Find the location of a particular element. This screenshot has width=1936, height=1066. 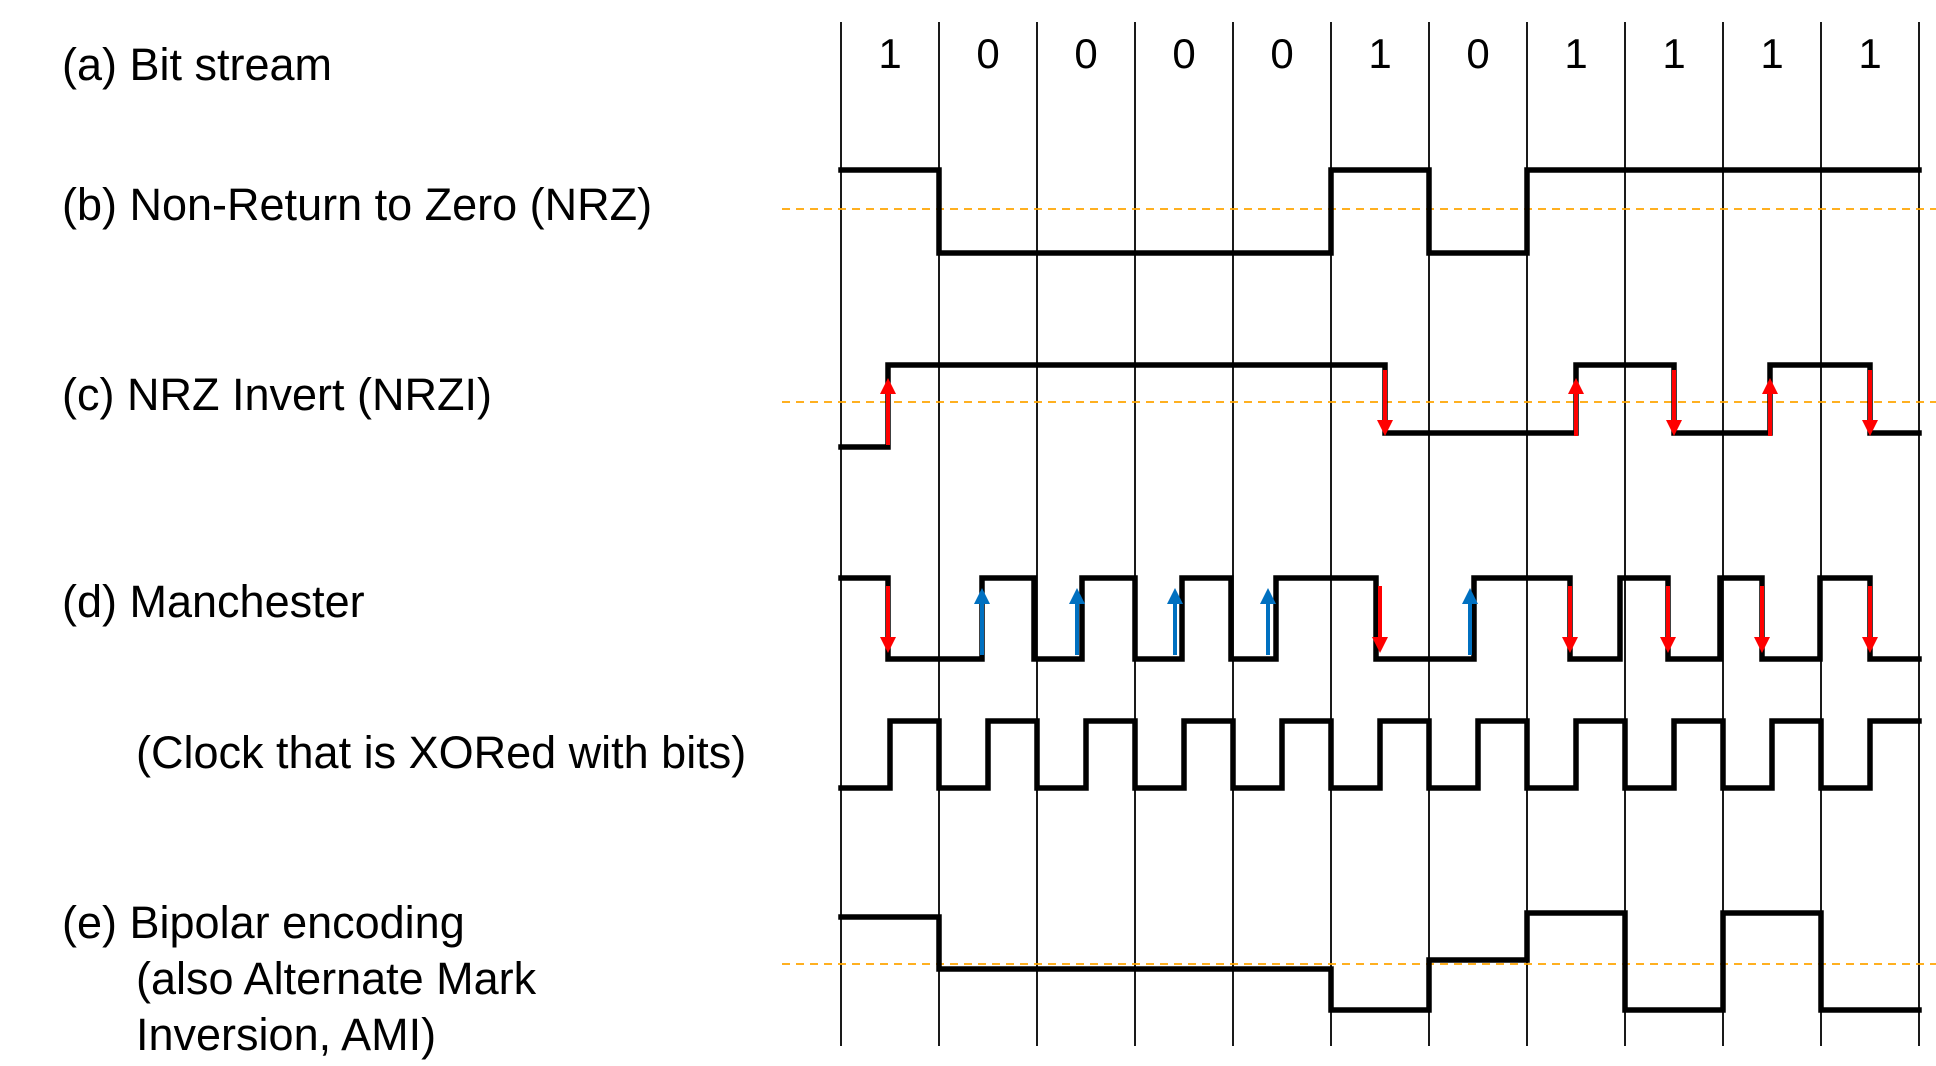

bipolar-waveform is located at coordinates (1380, 961).